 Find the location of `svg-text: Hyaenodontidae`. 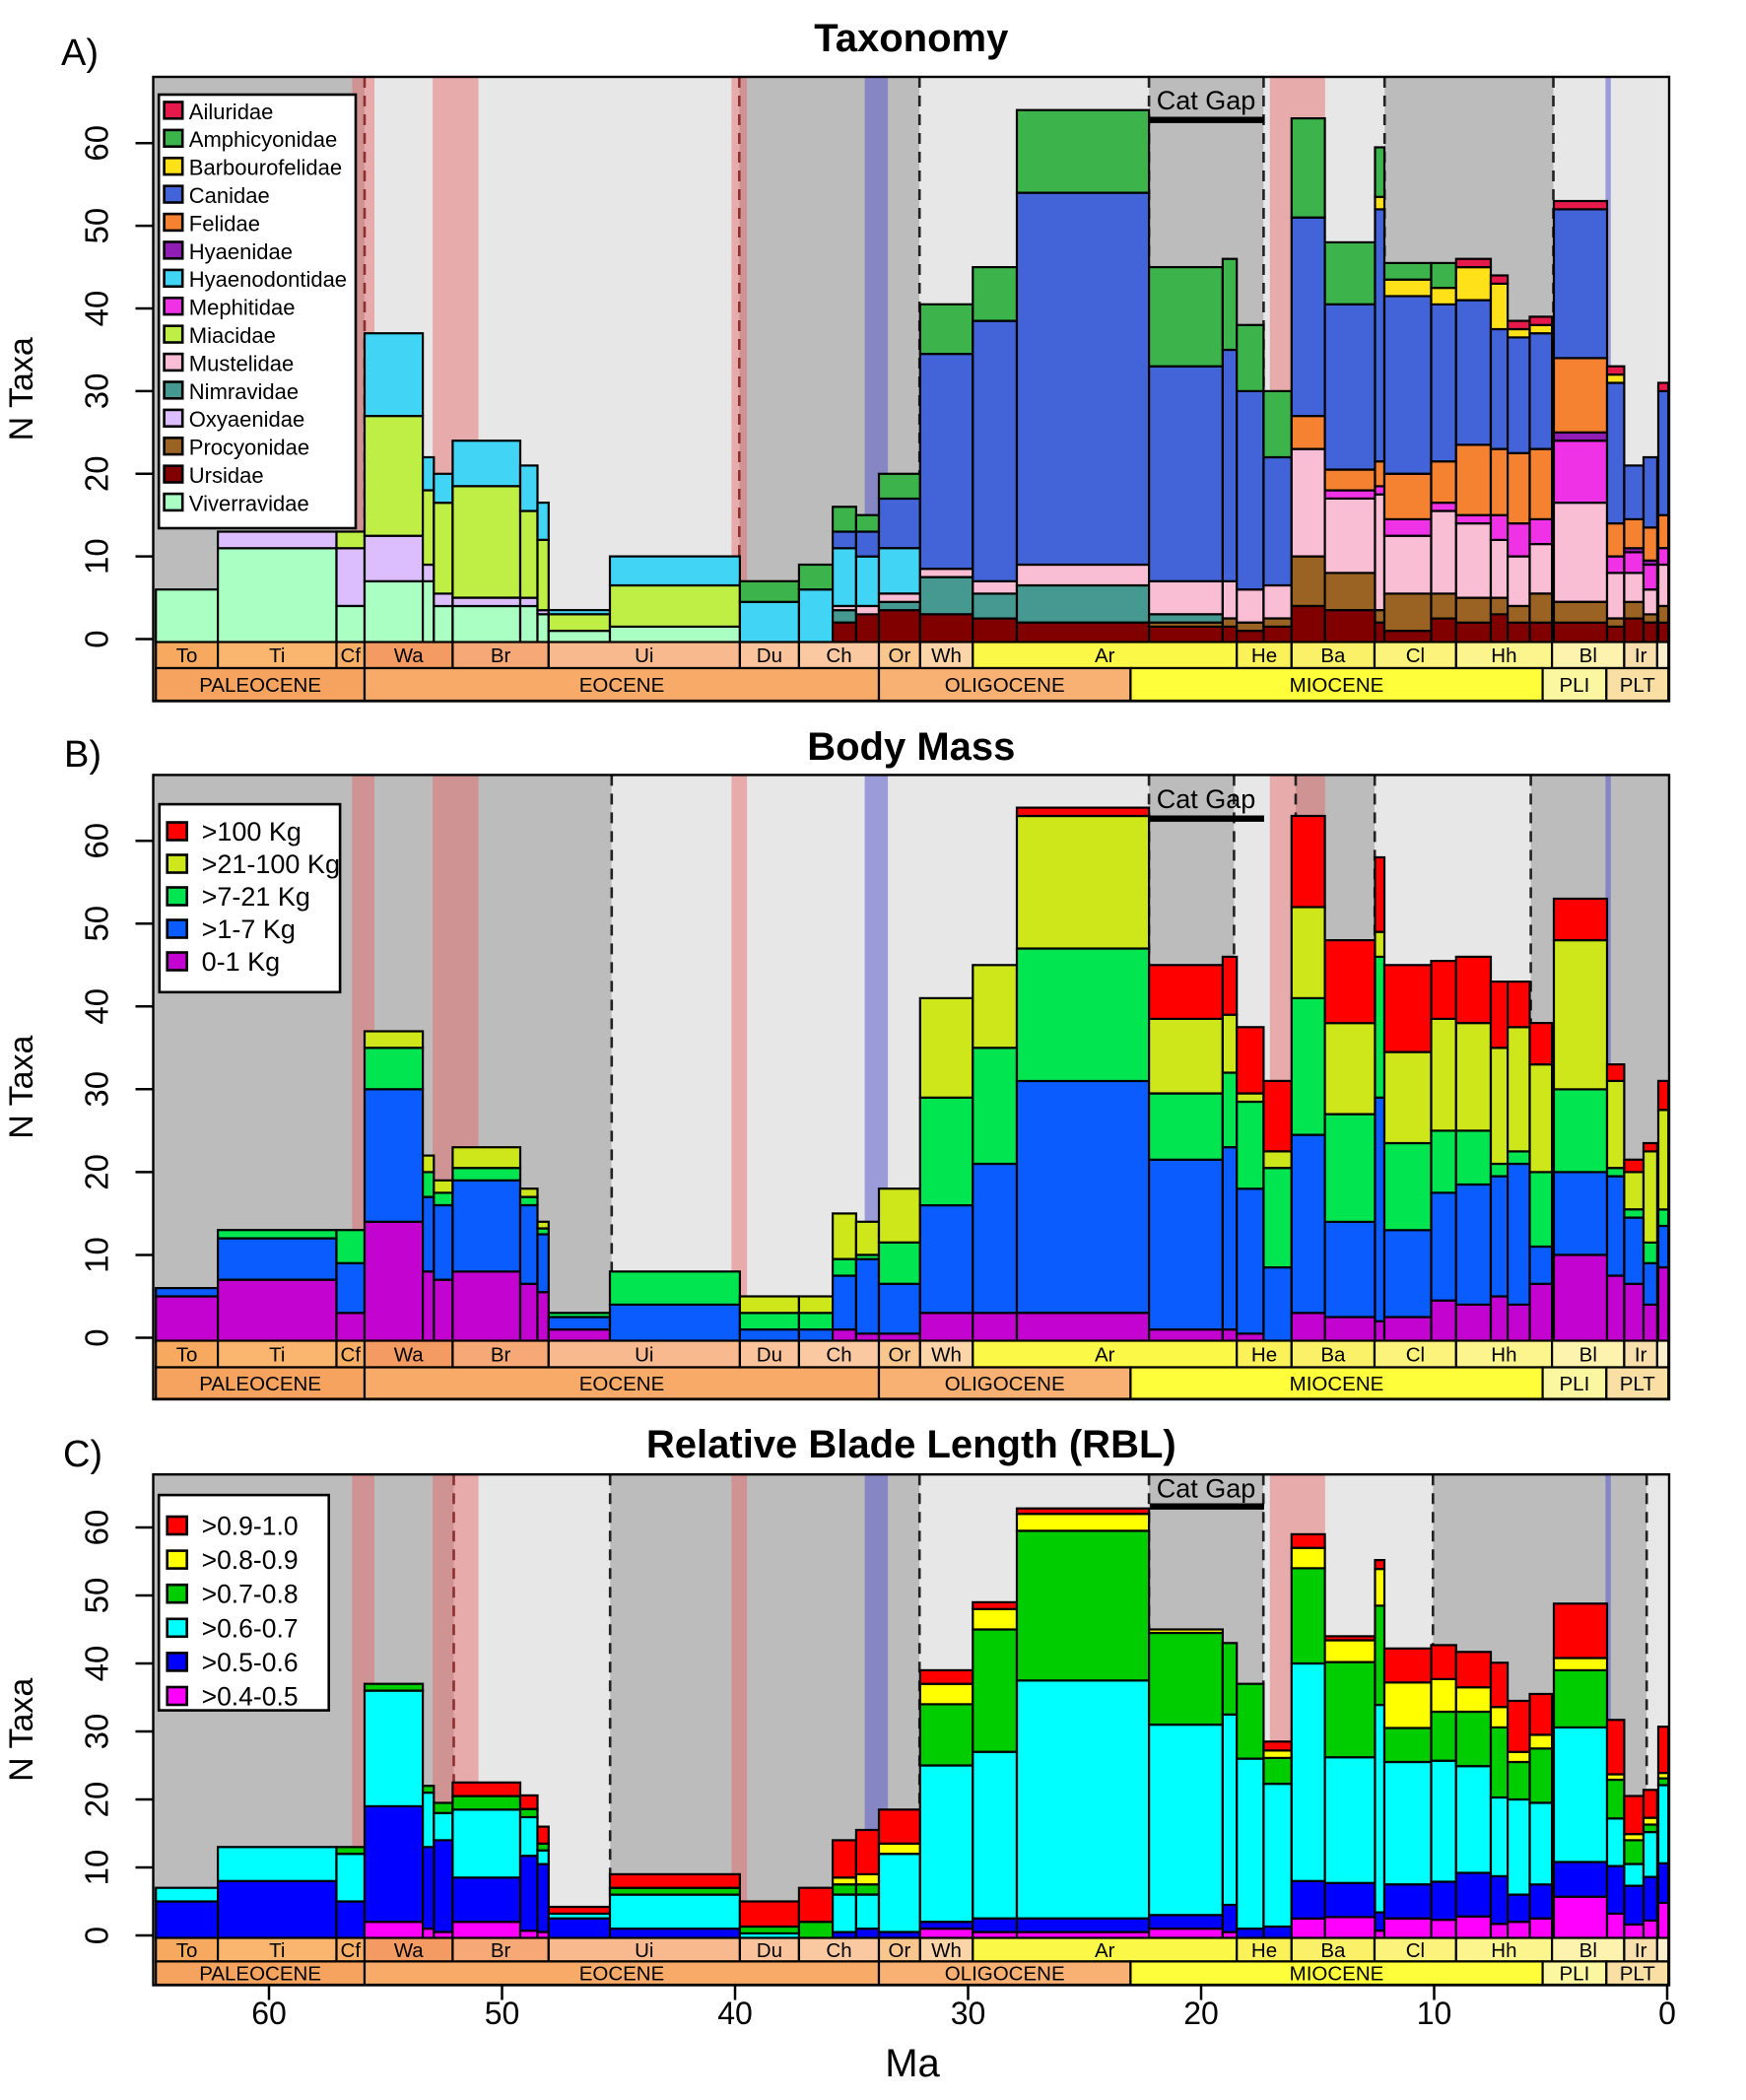

svg-text: Hyaenodontidae is located at coordinates (268, 279).